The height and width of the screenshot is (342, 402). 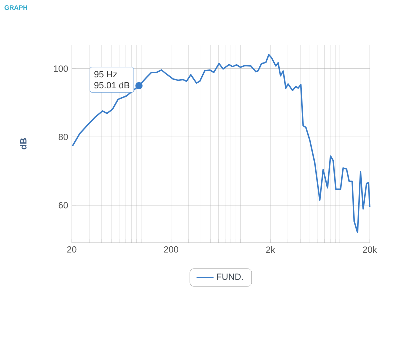 I want to click on y-axis-title: dB, so click(x=23, y=144).